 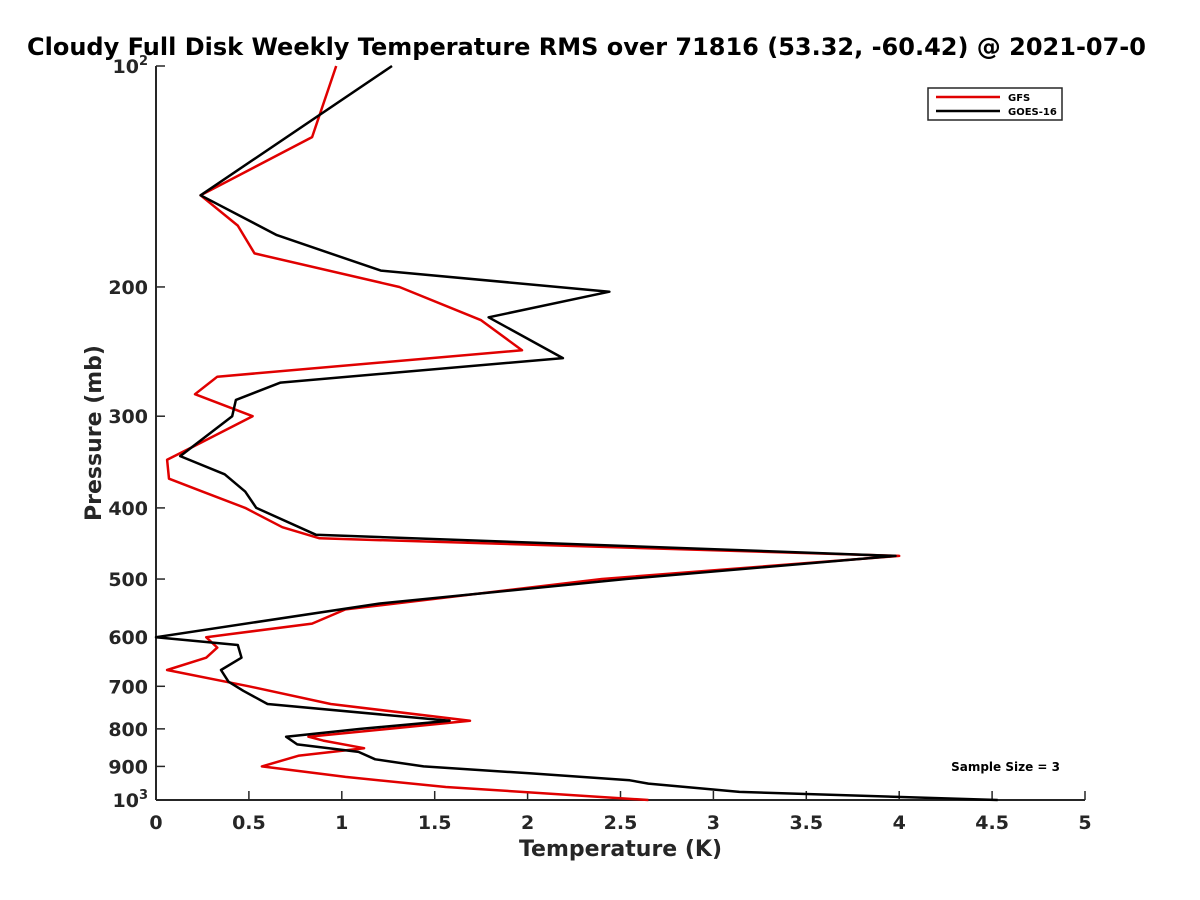 I want to click on x-tick-label: 2.5, so click(x=621, y=823).